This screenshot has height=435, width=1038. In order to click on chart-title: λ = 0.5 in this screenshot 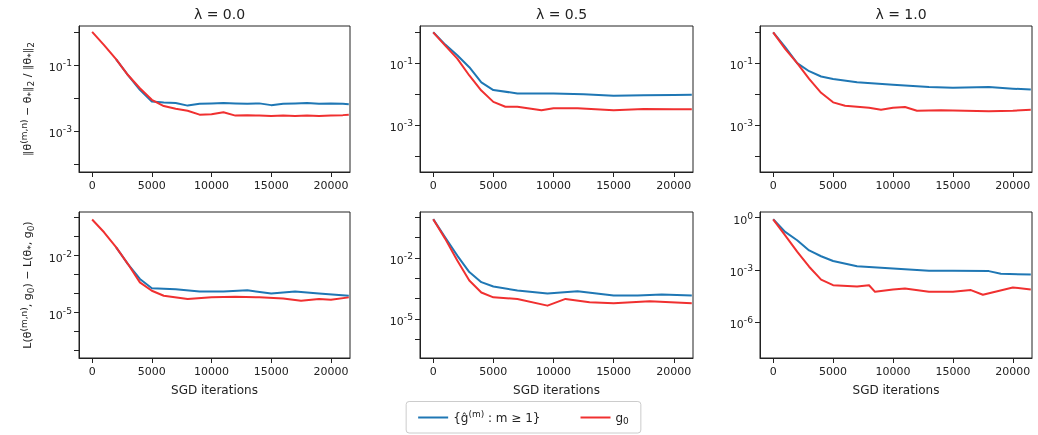, I will do `click(561, 14)`.